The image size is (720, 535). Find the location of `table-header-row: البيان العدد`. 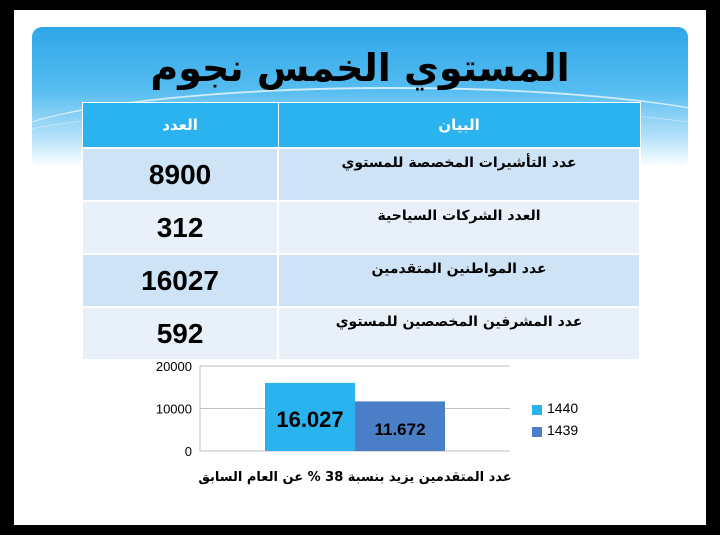

table-header-row: البيان العدد is located at coordinates (361, 125).